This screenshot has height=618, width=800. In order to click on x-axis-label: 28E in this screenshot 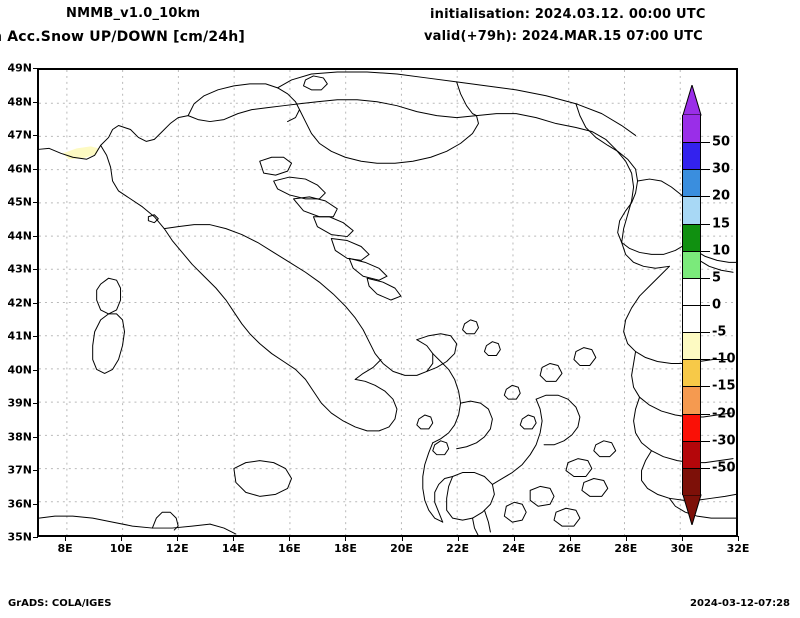, I will do `click(626, 548)`.